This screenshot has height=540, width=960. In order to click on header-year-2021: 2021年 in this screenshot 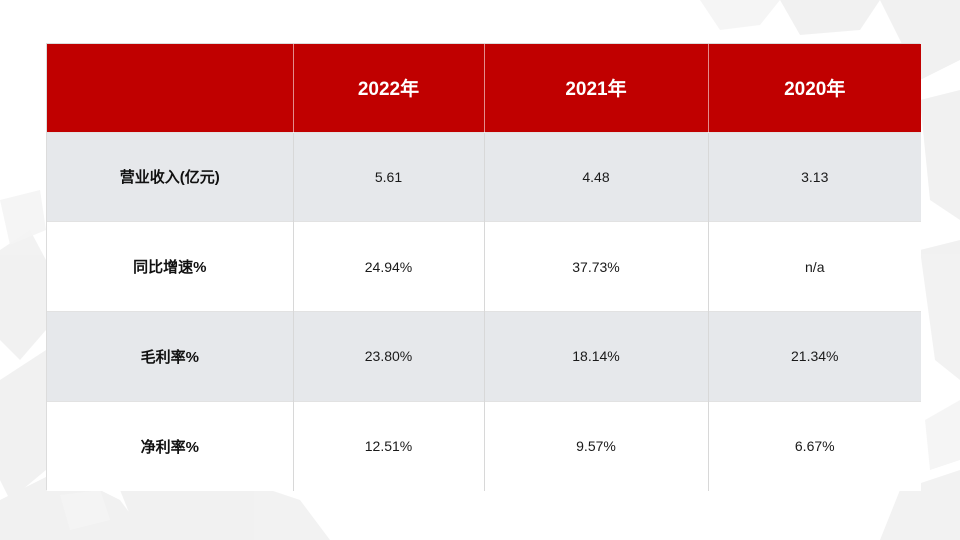, I will do `click(595, 88)`.